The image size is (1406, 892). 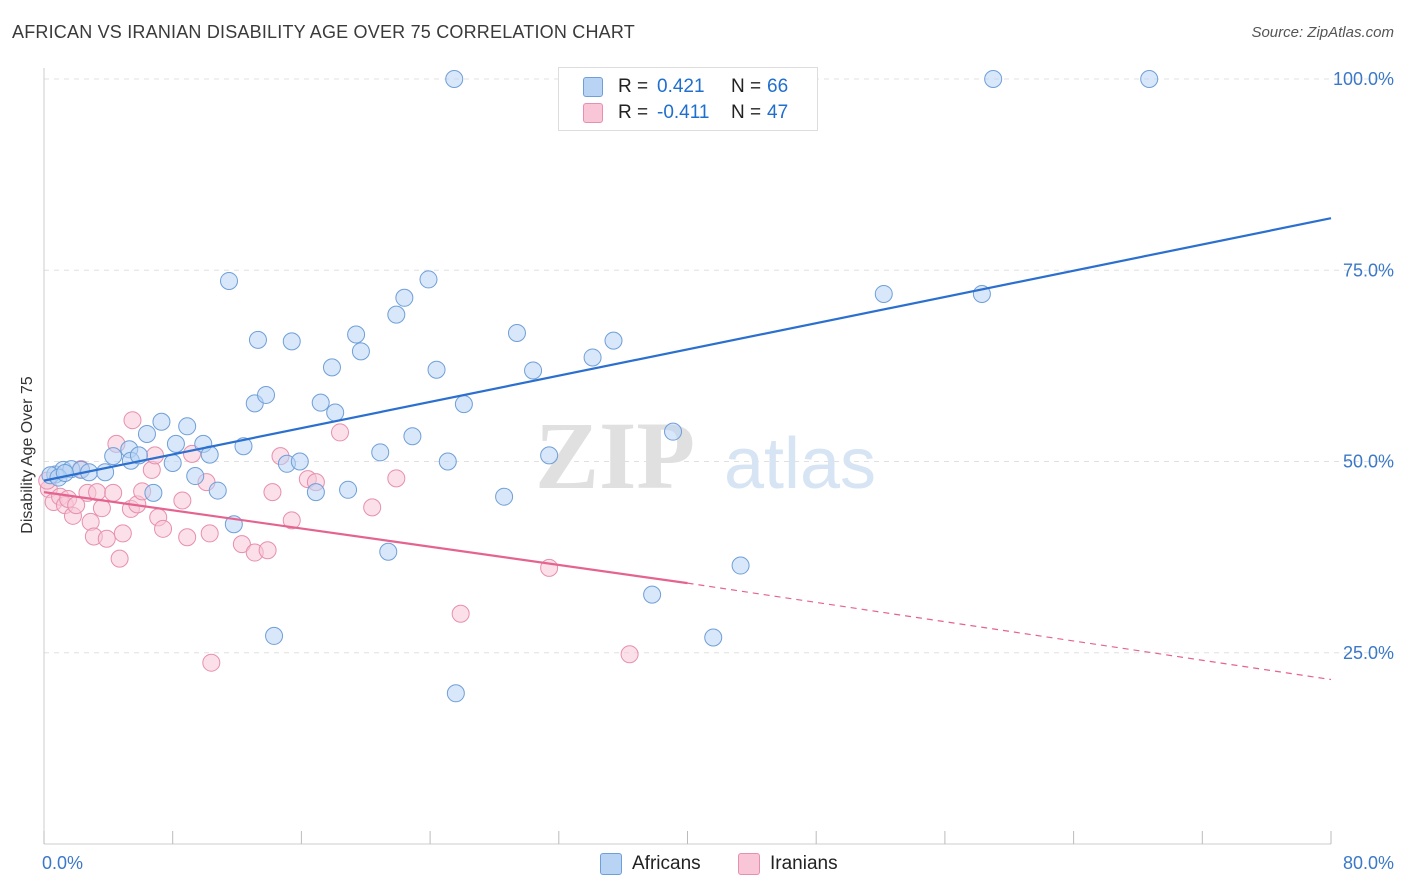 What do you see at coordinates (804, 863) in the screenshot?
I see `legend-iranians-label: Iranians` at bounding box center [804, 863].